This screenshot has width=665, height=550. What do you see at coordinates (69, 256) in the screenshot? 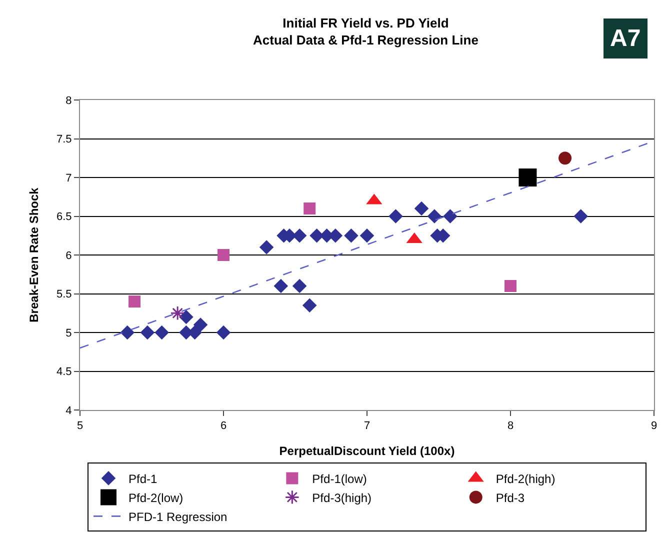
I see `y-tick-label: 6` at bounding box center [69, 256].